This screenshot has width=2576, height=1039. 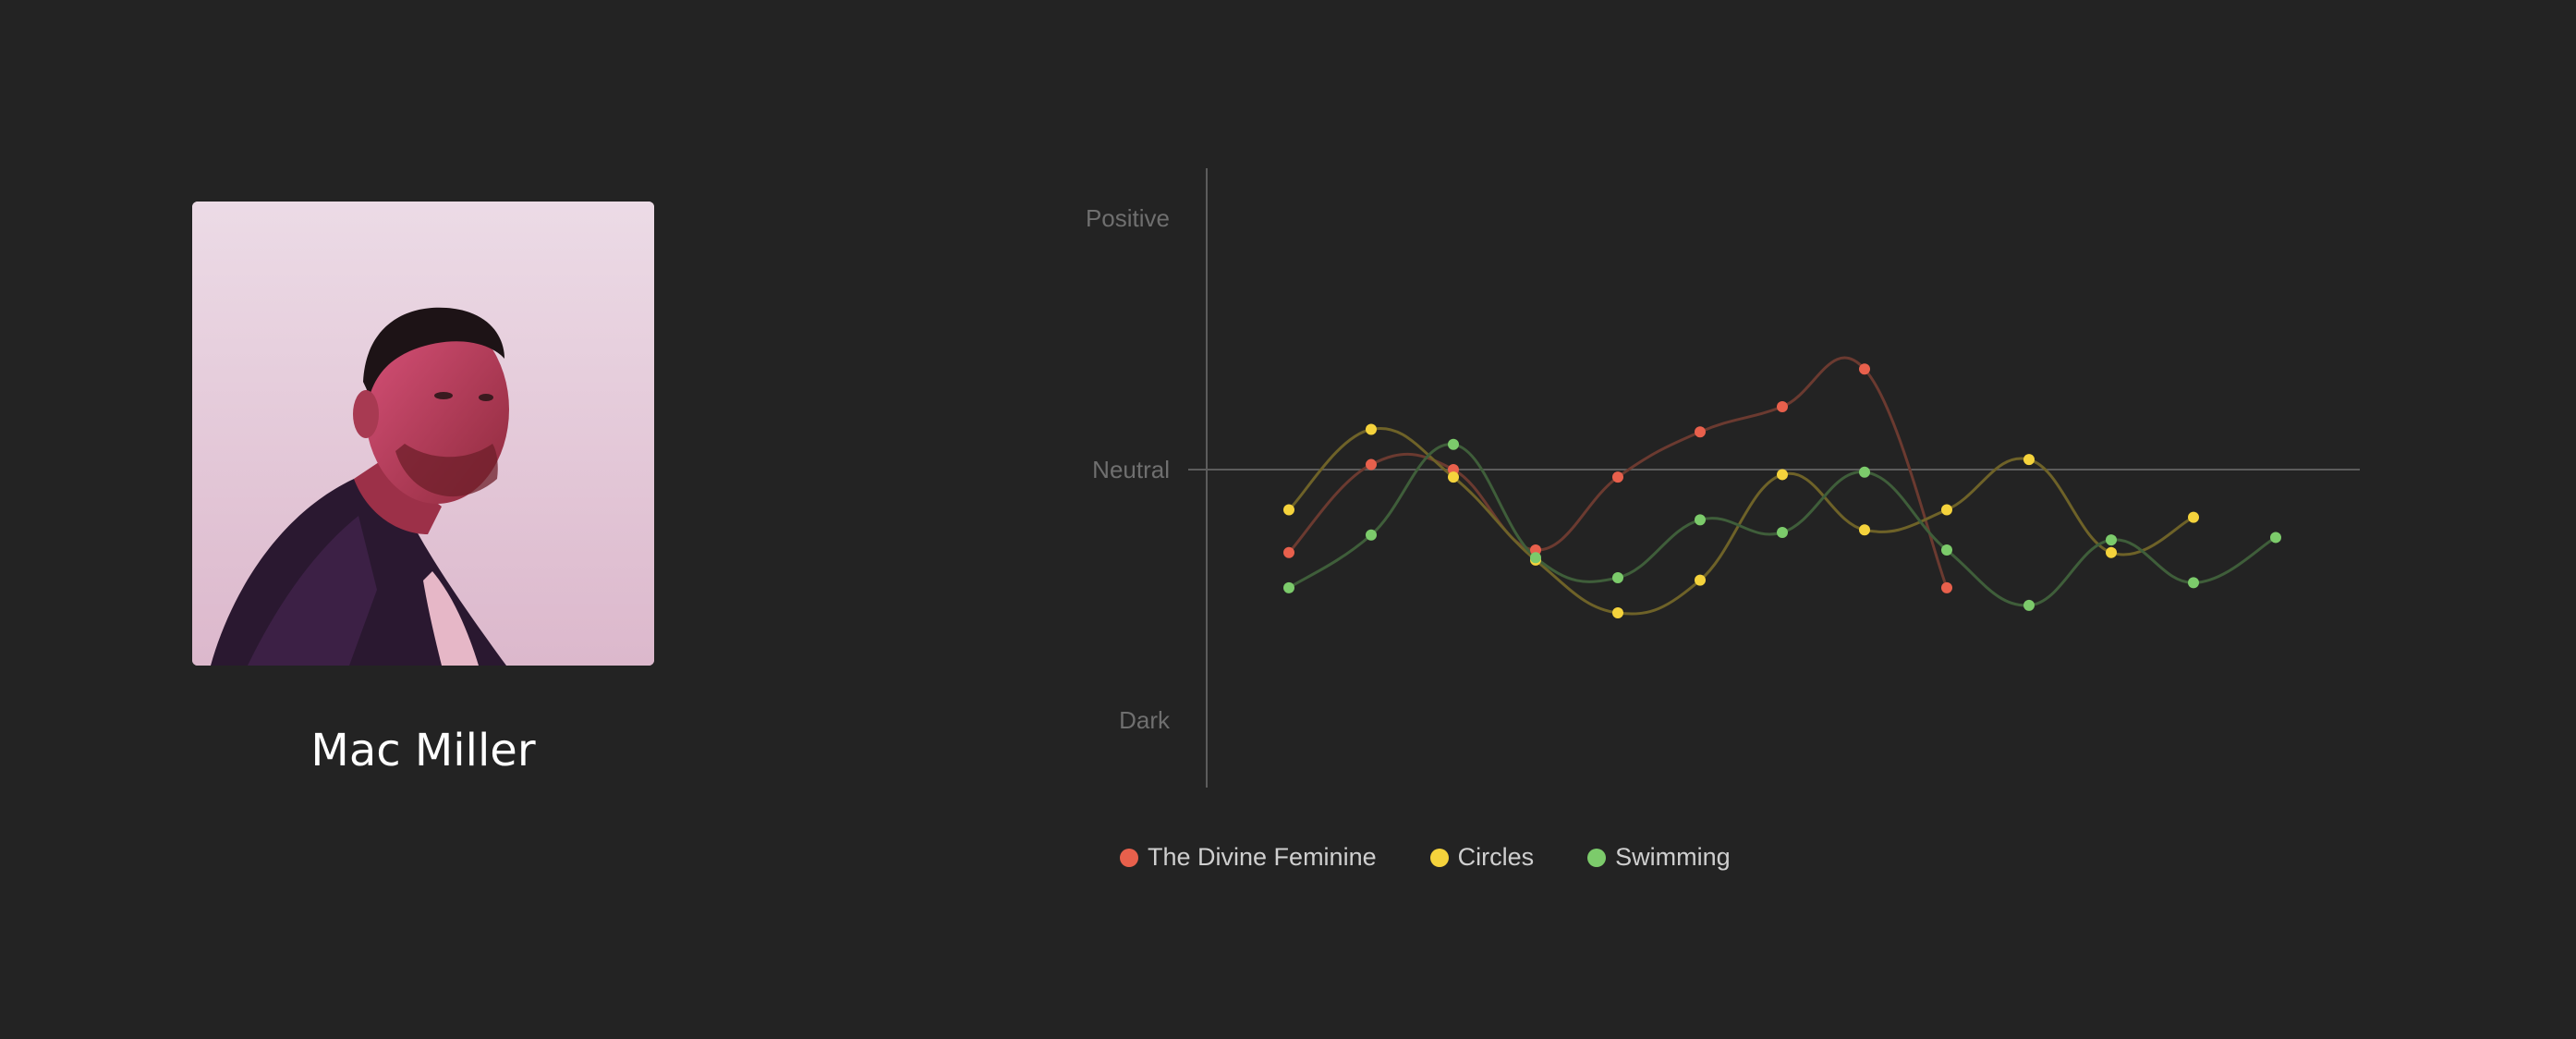 I want to click on series-layer, so click(x=1782, y=487).